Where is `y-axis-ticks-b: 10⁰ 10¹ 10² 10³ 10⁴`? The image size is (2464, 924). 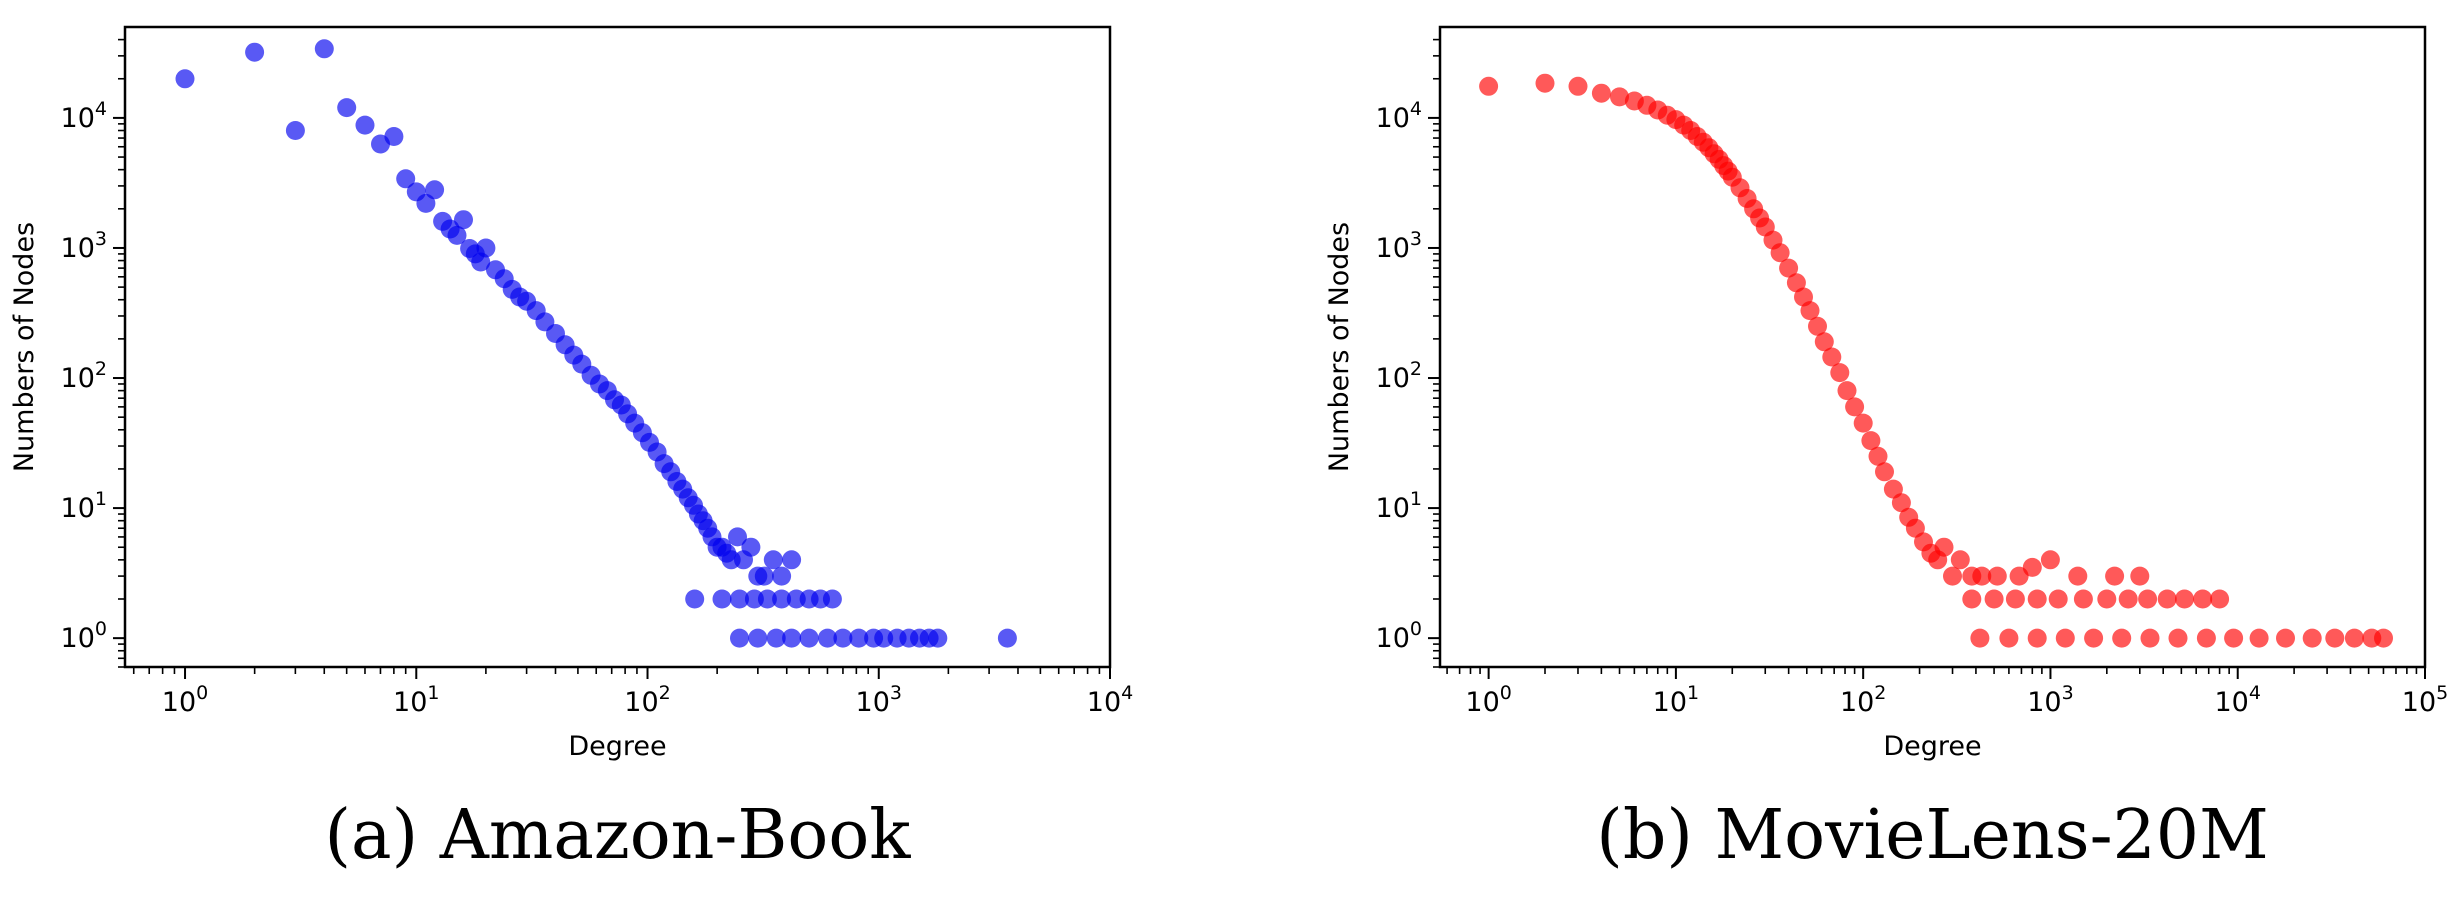 y-axis-ticks-b: 10⁰ 10¹ 10² 10³ 10⁴ is located at coordinates (1408, 353).